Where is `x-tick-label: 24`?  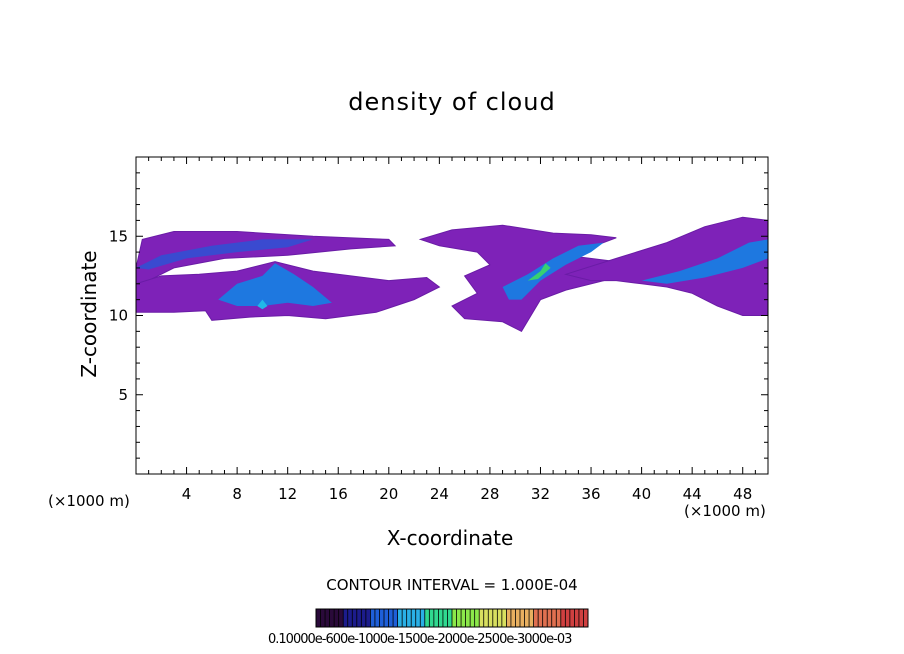 x-tick-label: 24 is located at coordinates (439, 494).